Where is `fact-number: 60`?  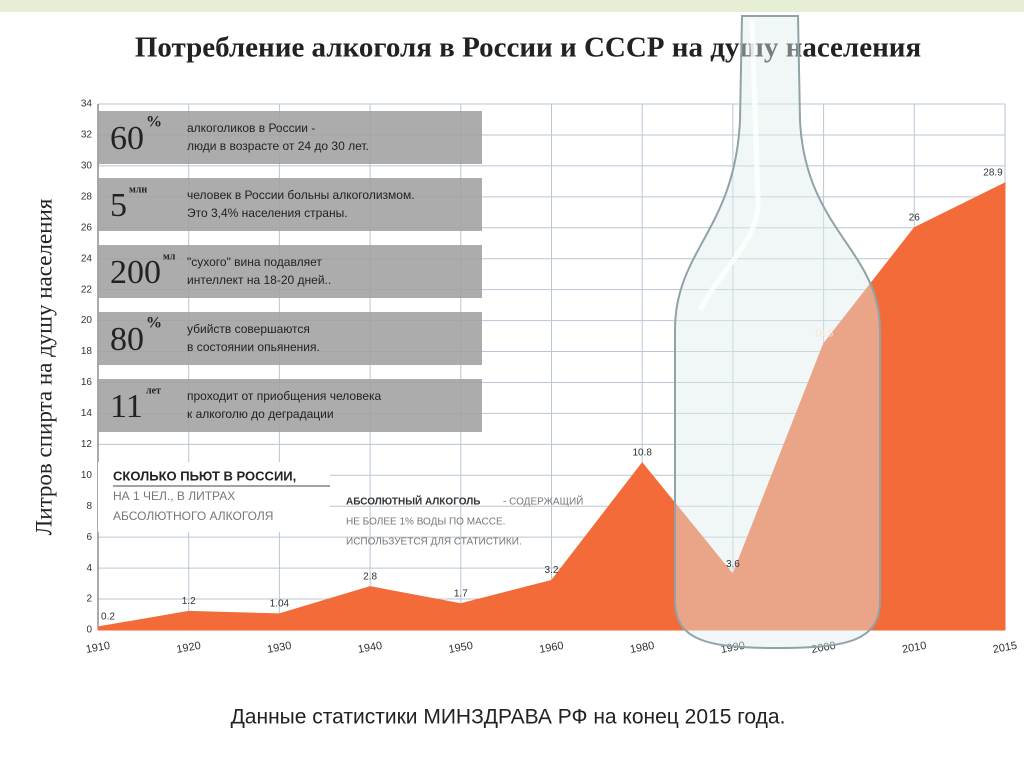
fact-number: 60 is located at coordinates (127, 138).